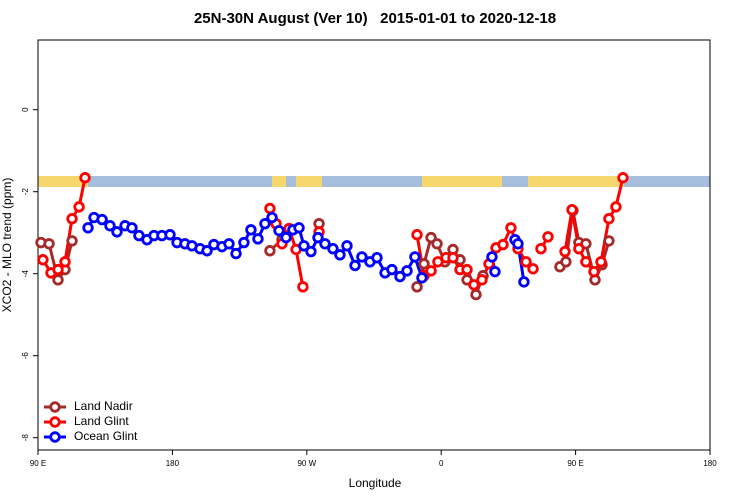 Image resolution: width=750 pixels, height=500 pixels. What do you see at coordinates (7, 245) in the screenshot?
I see `y-axis-label: XCO2 - MLO trend (ppm)` at bounding box center [7, 245].